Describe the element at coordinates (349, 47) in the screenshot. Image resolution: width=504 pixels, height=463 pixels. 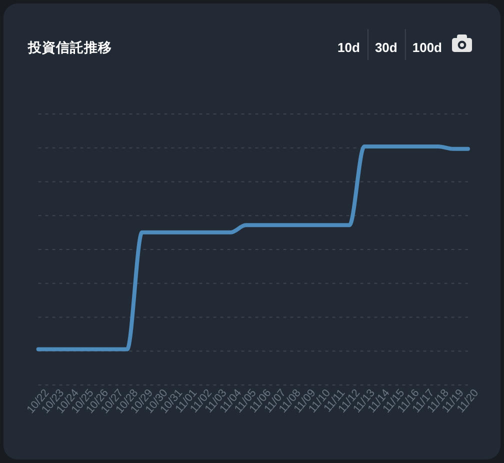
I see `text: 10d` at that location.